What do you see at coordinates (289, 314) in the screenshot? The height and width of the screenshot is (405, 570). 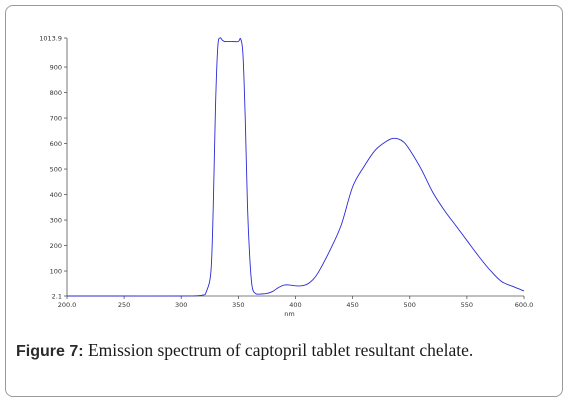 I see `x-axis-label: nm` at bounding box center [289, 314].